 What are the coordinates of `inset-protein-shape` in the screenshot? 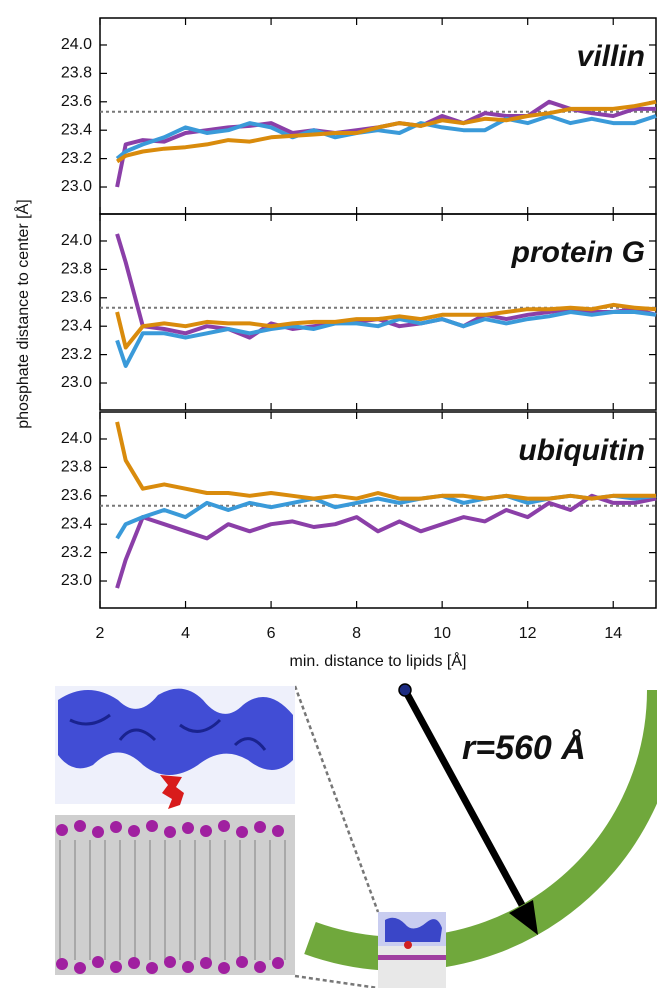 It's located at (413, 929).